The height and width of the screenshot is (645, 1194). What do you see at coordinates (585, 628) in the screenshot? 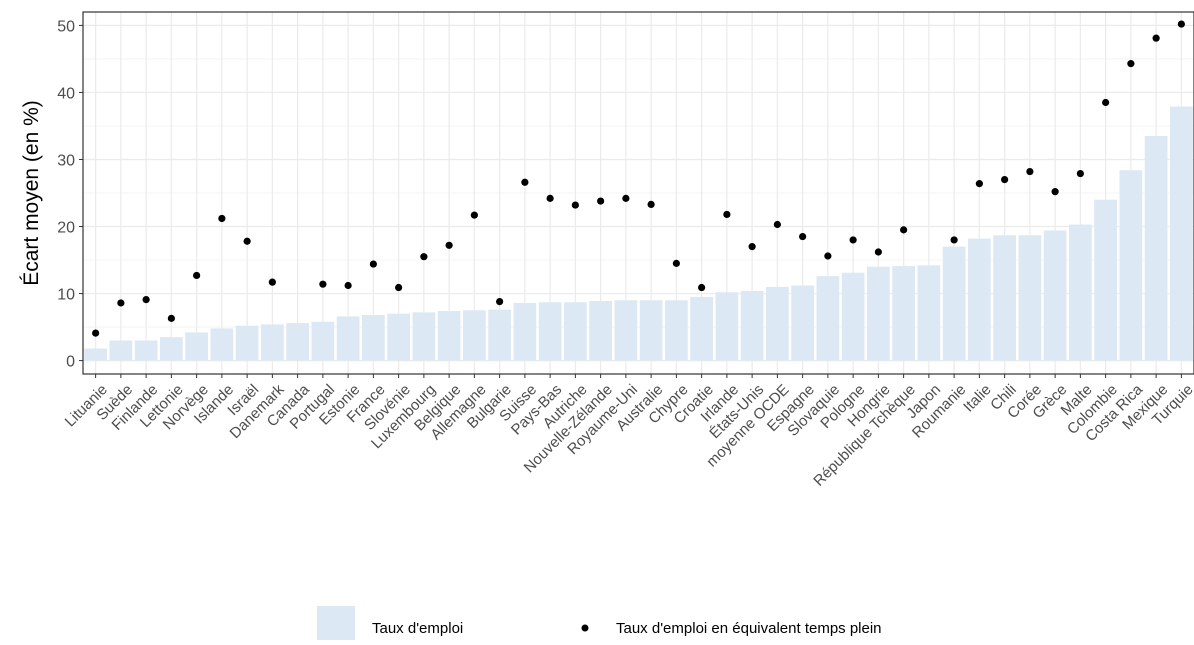
I see `legend-point-swatch` at bounding box center [585, 628].